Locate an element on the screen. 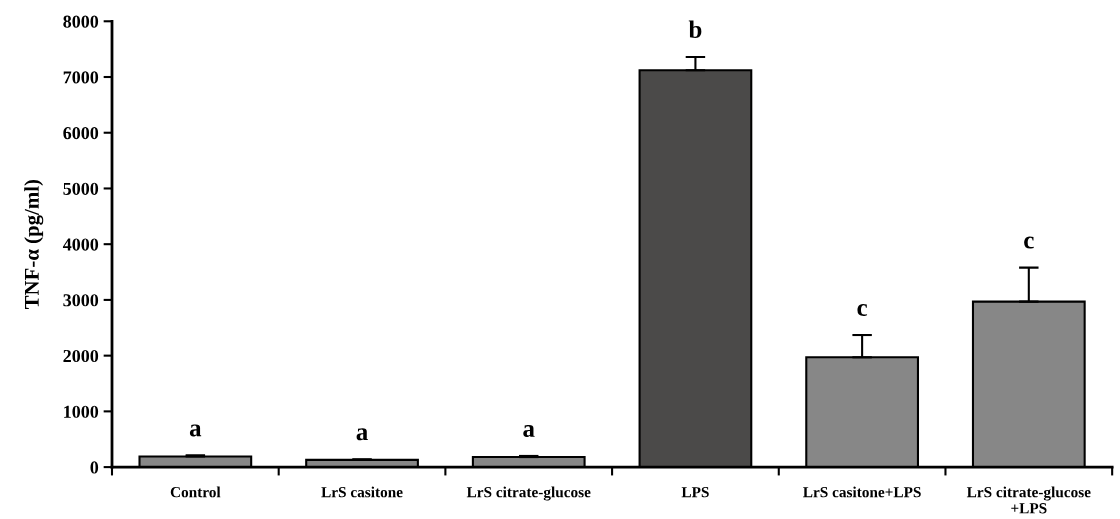  y-tick-label: 7000 is located at coordinates (81, 77).